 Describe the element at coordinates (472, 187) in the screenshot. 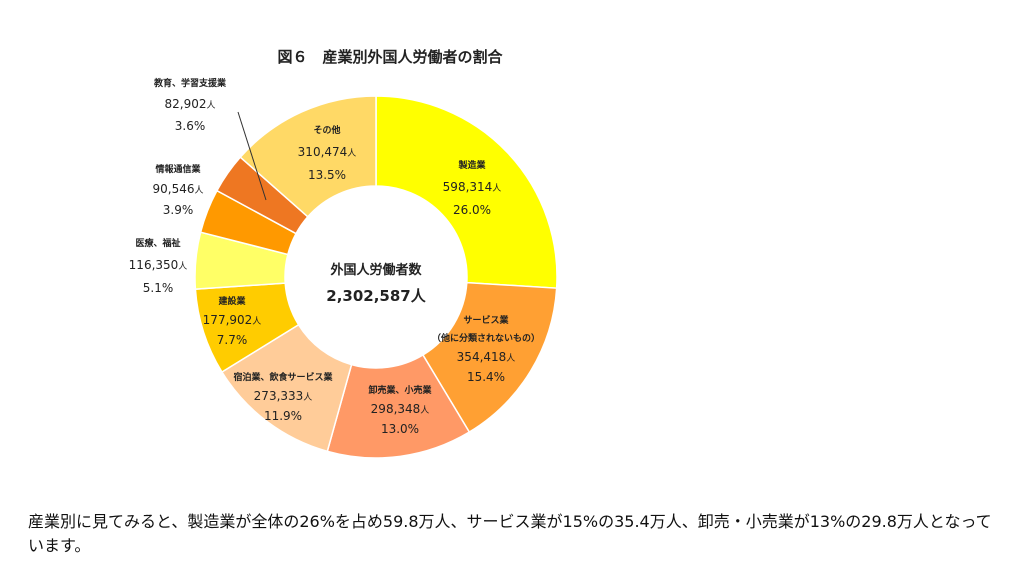

I see `slice-value-0: 598,314人` at that location.